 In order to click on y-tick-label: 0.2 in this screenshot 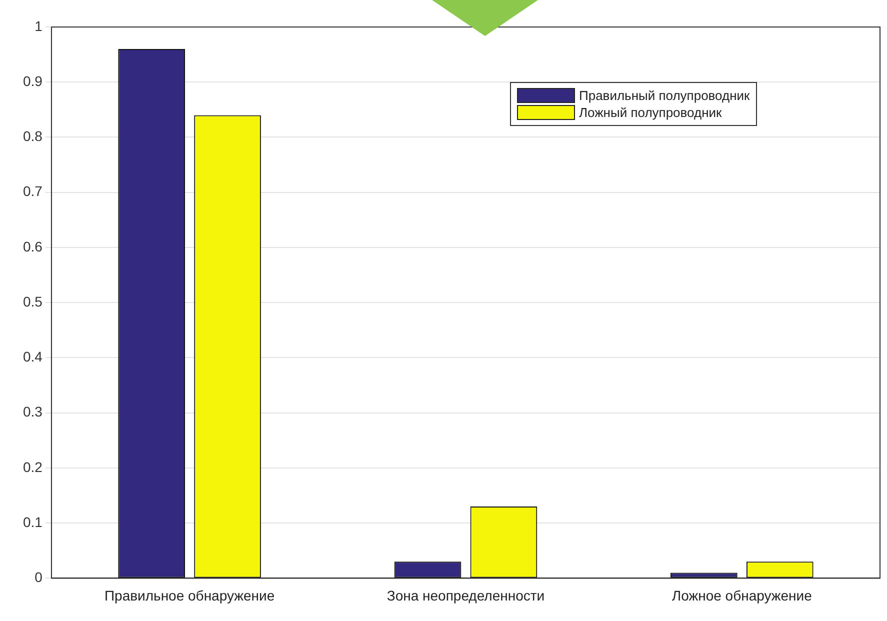, I will do `click(32, 466)`.